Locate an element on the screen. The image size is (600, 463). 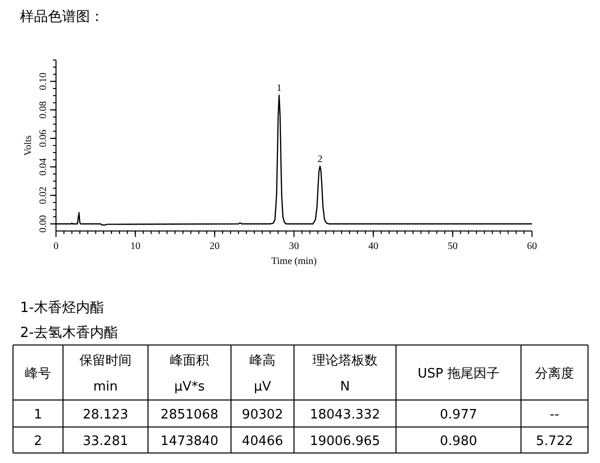
text: 28.123 is located at coordinates (105, 415).